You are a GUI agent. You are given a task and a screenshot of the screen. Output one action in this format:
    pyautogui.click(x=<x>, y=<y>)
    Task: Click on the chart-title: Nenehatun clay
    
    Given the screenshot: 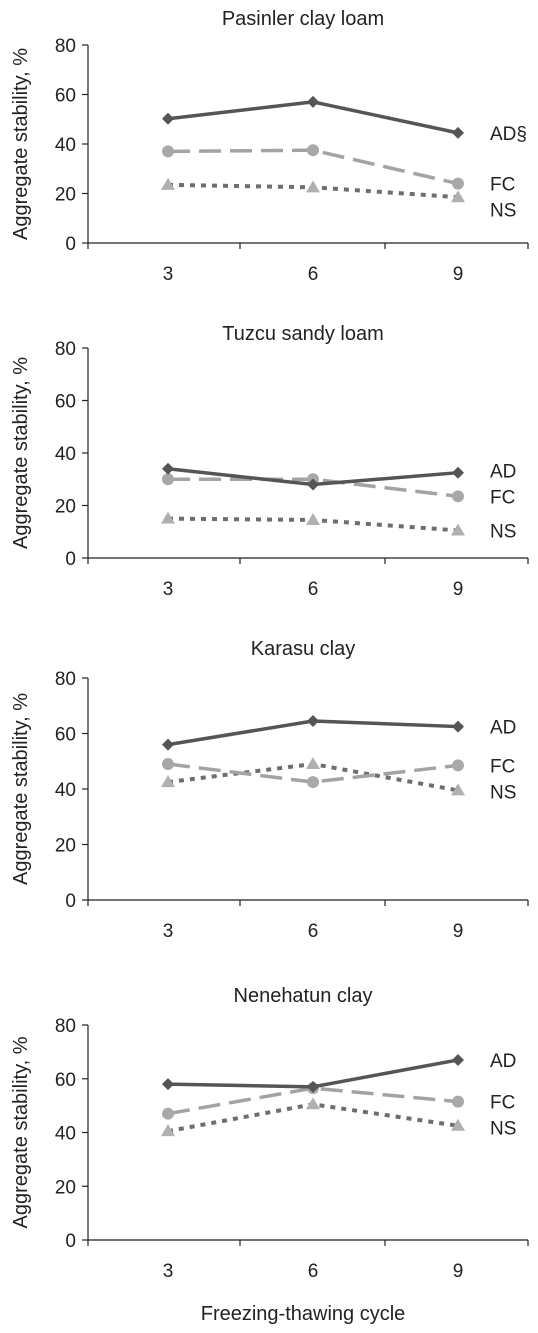 What is the action you would take?
    pyautogui.click(x=303, y=996)
    